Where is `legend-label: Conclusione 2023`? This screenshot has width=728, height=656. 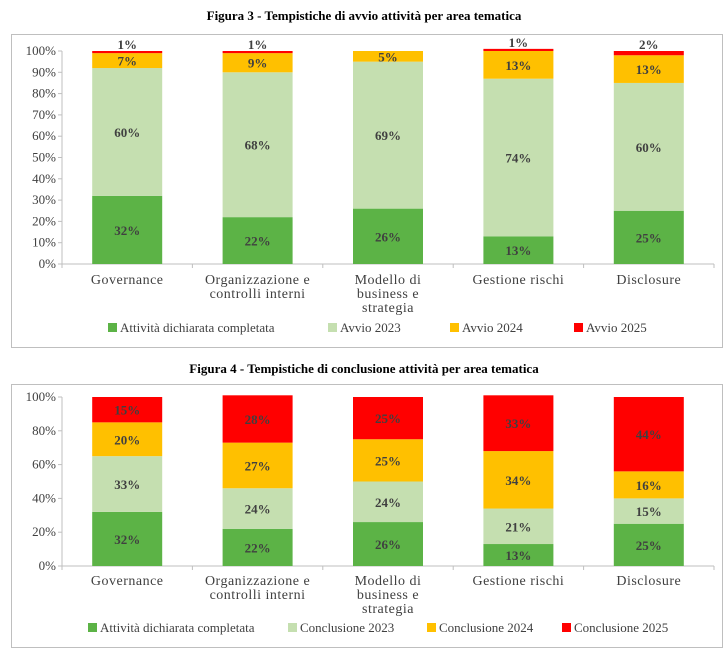 legend-label: Conclusione 2023 is located at coordinates (347, 627).